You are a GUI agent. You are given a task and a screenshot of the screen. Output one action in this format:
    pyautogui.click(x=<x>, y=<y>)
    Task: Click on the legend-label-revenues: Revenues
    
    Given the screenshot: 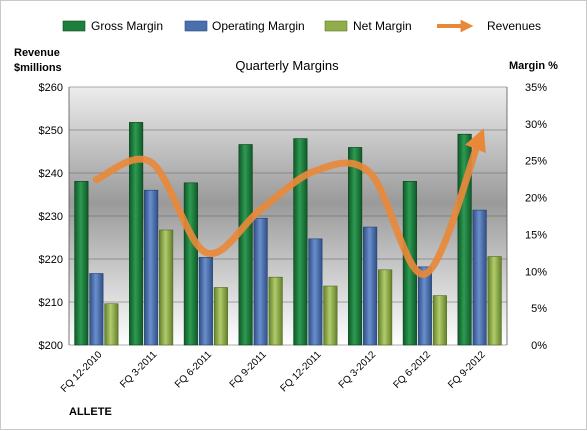 What is the action you would take?
    pyautogui.click(x=514, y=26)
    